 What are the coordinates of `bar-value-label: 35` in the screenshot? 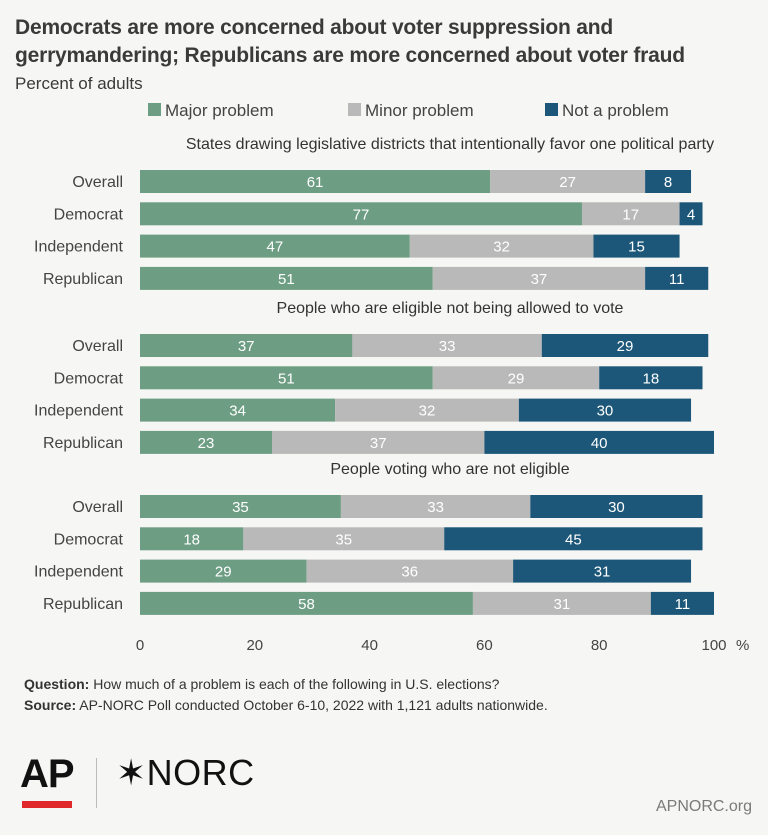 It's located at (343, 539).